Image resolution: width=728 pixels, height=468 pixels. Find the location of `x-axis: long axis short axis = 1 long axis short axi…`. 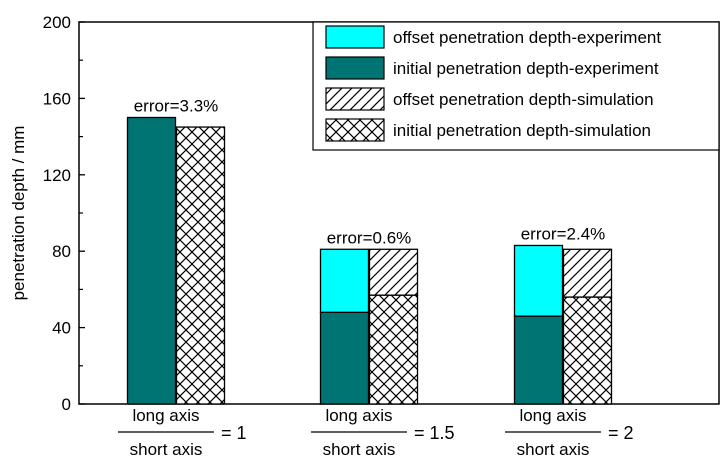

x-axis: long axis short axis = 1 long axis short axi… is located at coordinates (376, 432).